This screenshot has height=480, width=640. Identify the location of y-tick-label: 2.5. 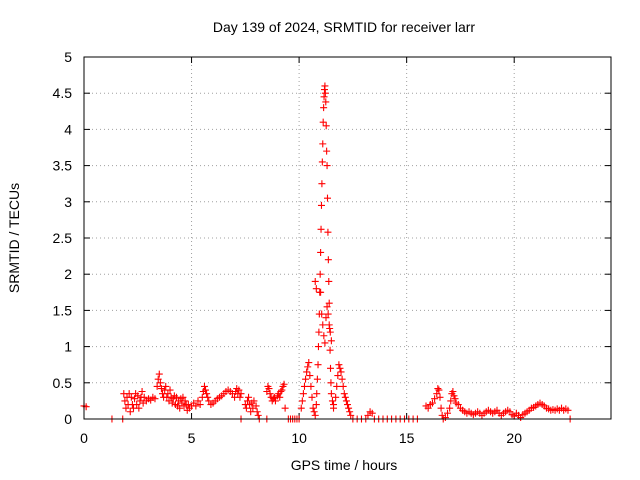
(63, 238).